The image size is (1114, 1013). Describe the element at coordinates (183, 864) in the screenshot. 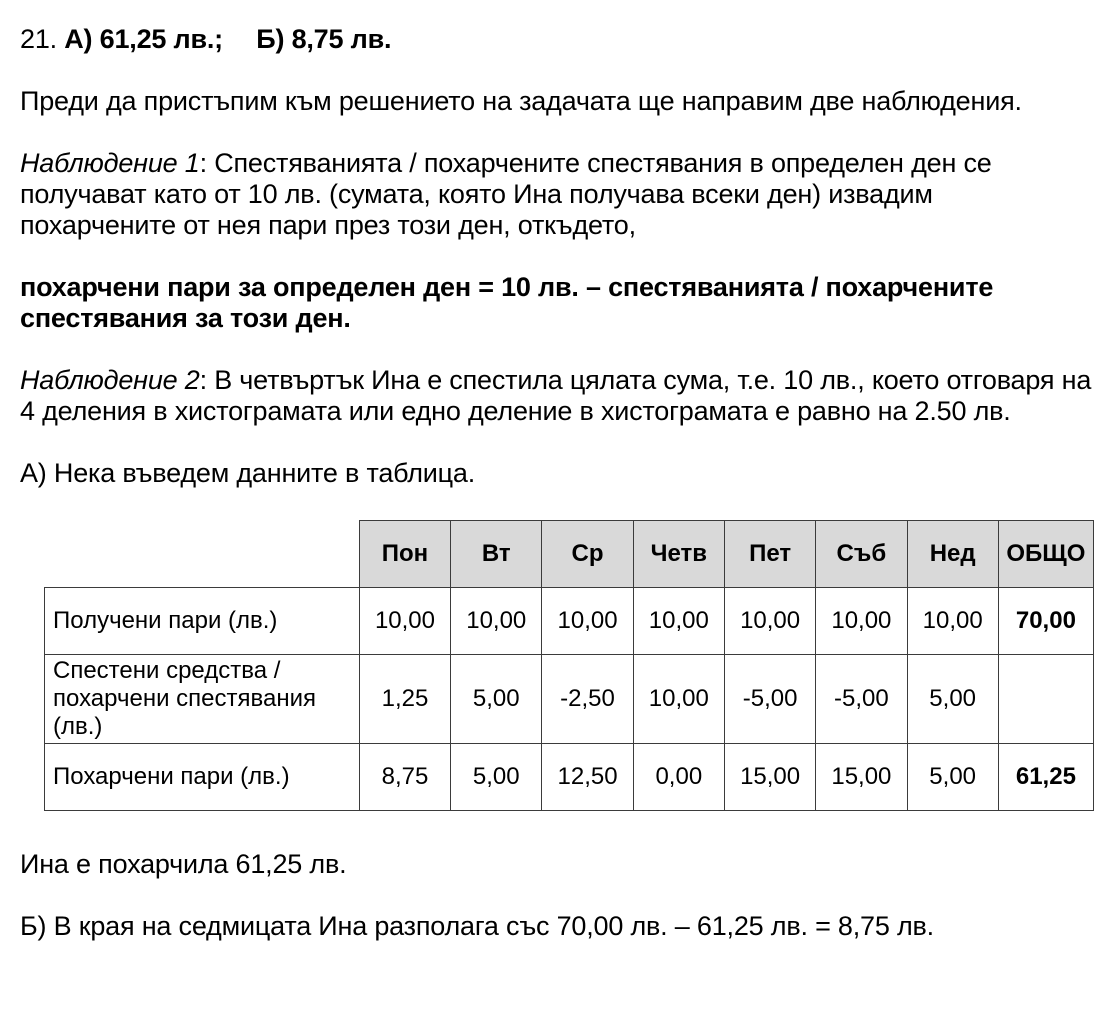

I see `conclusion-a: Ина е похарчила 61,25 лв.` at that location.